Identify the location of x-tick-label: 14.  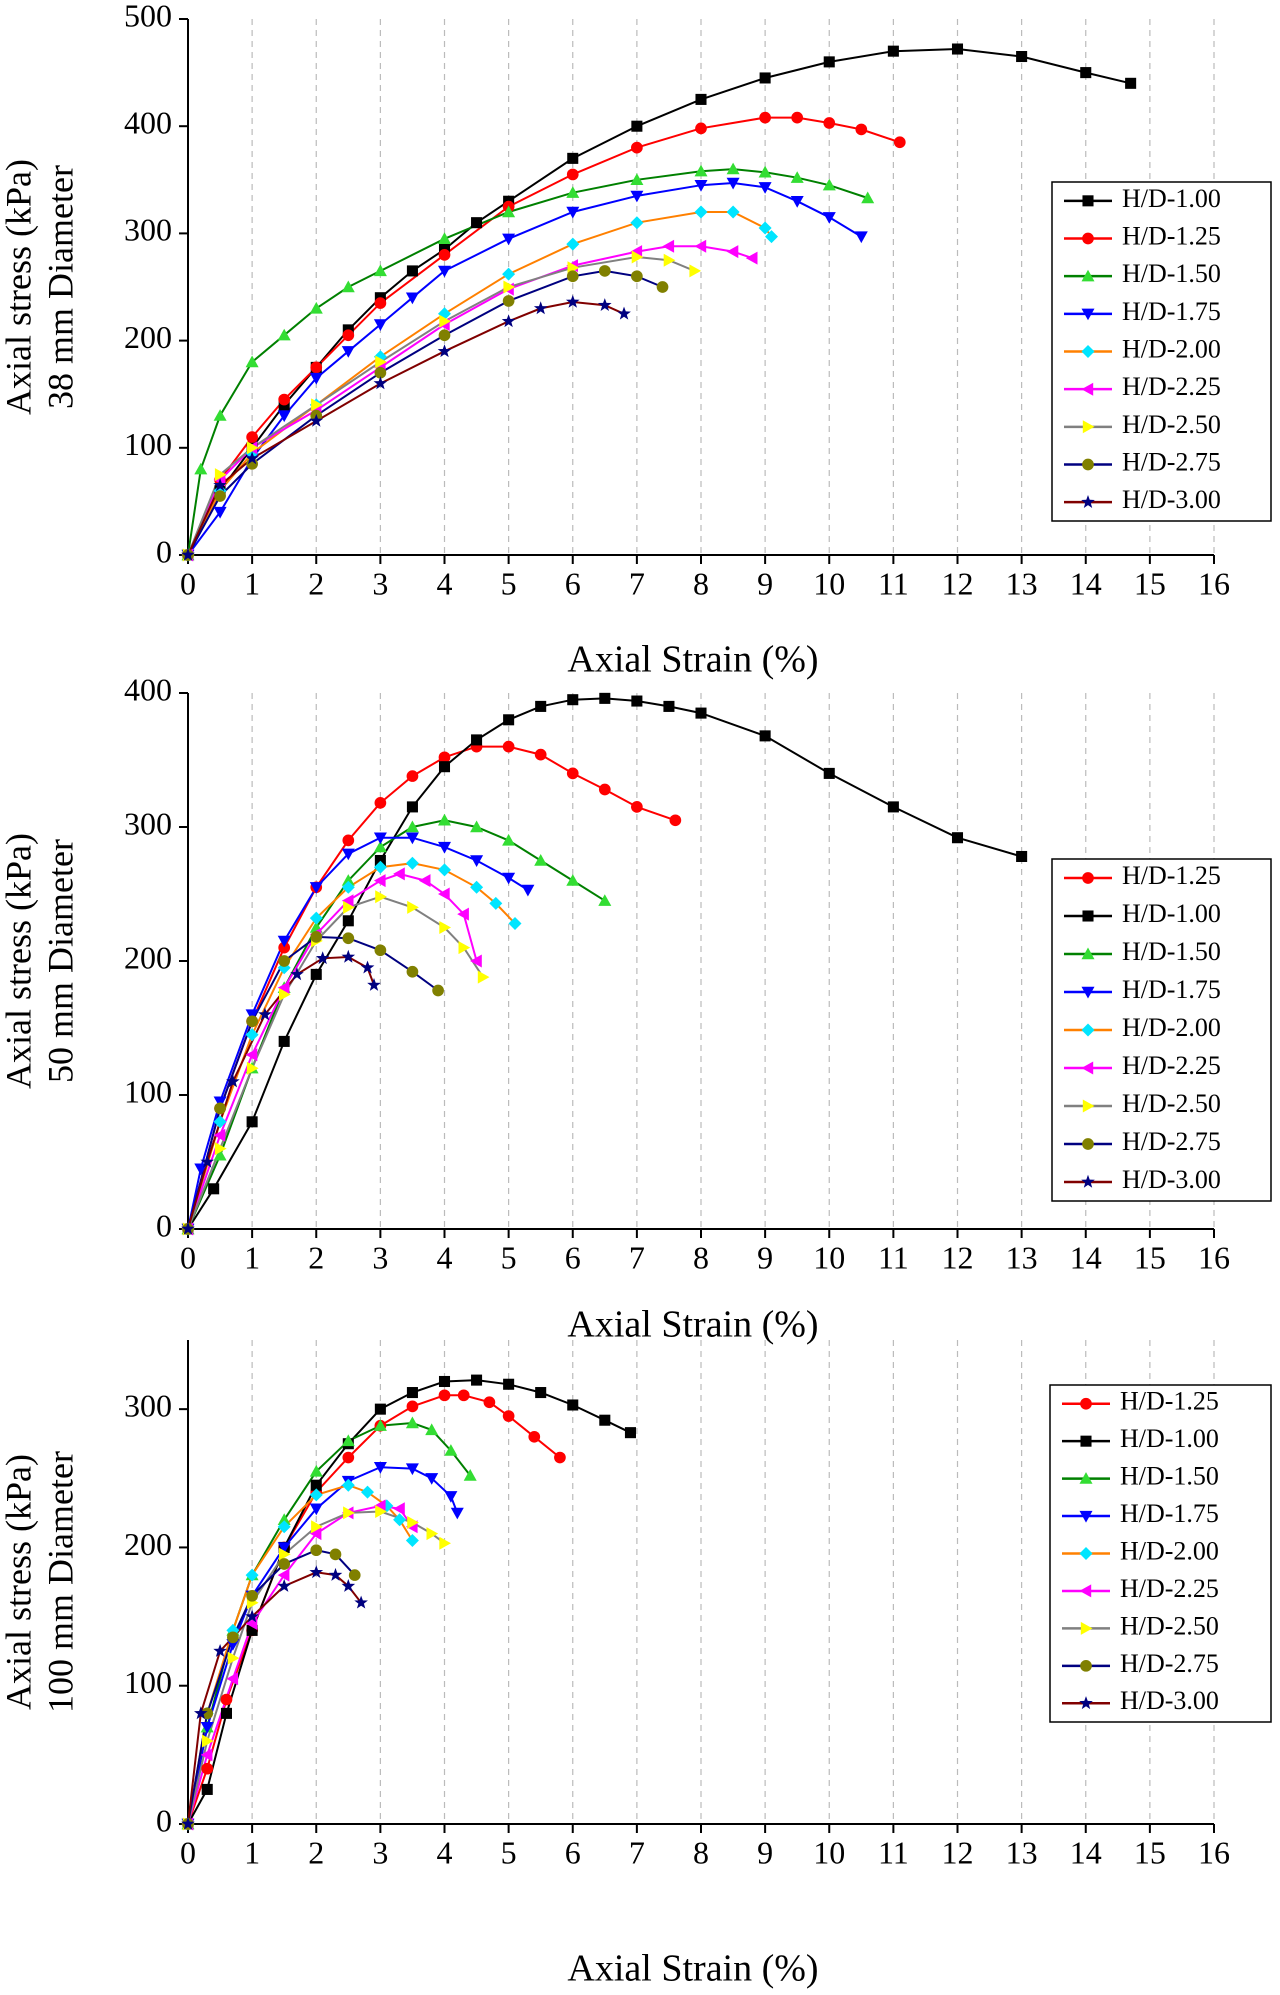
(1086, 1852).